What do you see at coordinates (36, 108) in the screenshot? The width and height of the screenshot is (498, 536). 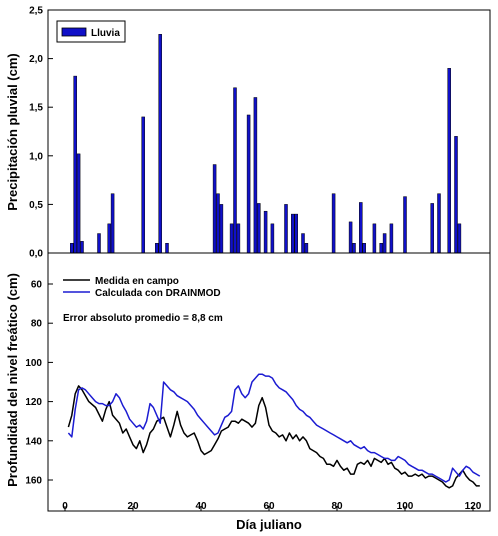 I see `rainfall-y-tick-label: 1,5` at bounding box center [36, 108].